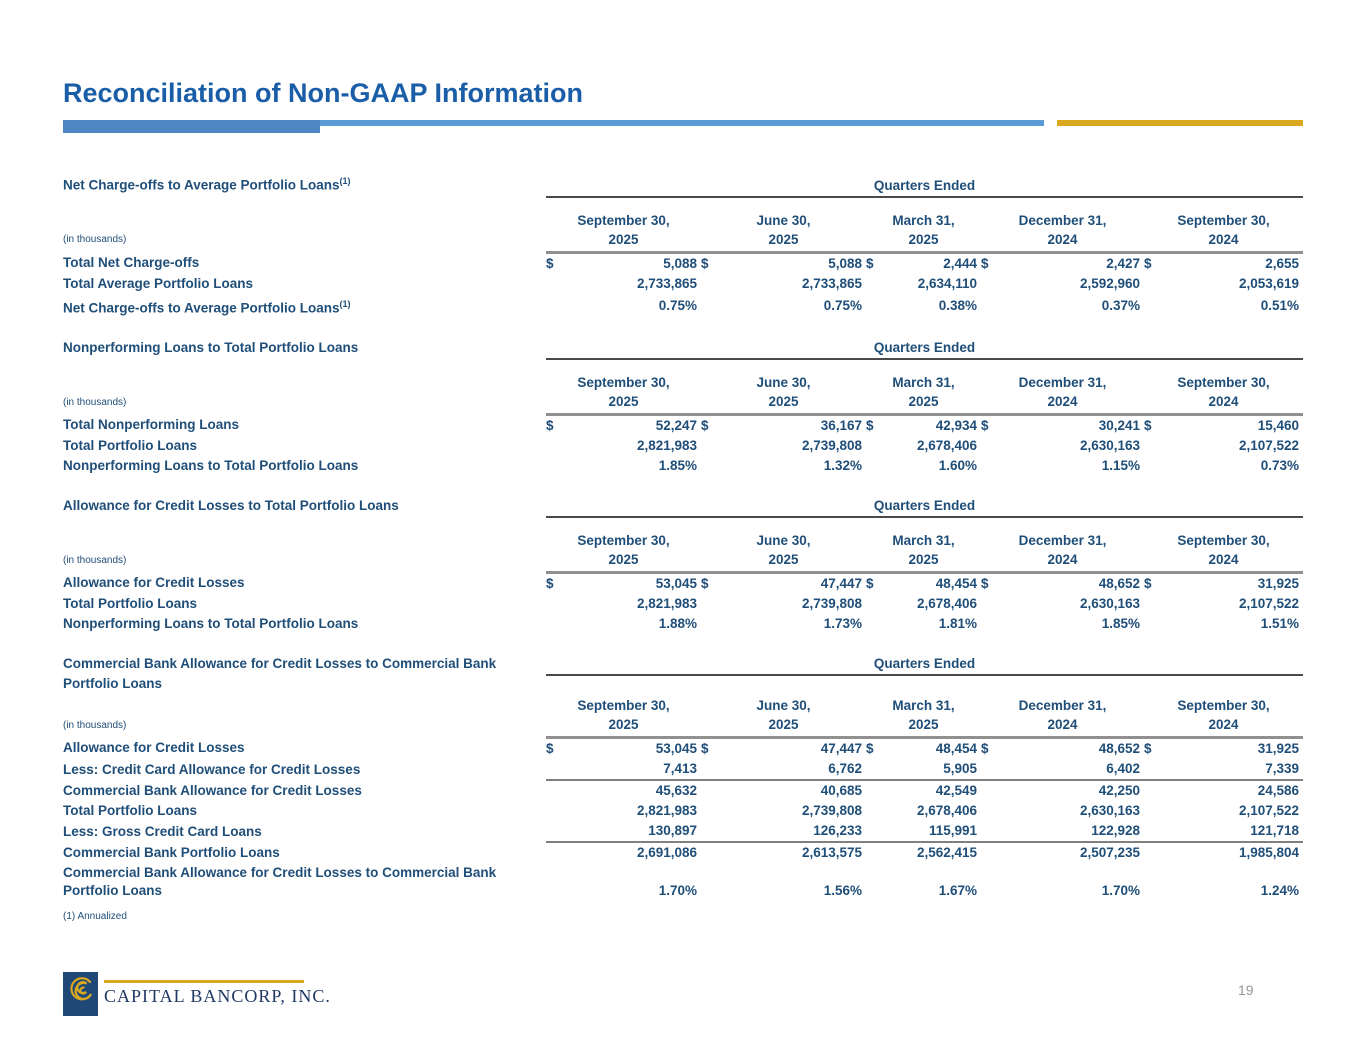 The image size is (1365, 1055). Describe the element at coordinates (667, 852) in the screenshot. I see `cell-value: 2,691,086` at that location.